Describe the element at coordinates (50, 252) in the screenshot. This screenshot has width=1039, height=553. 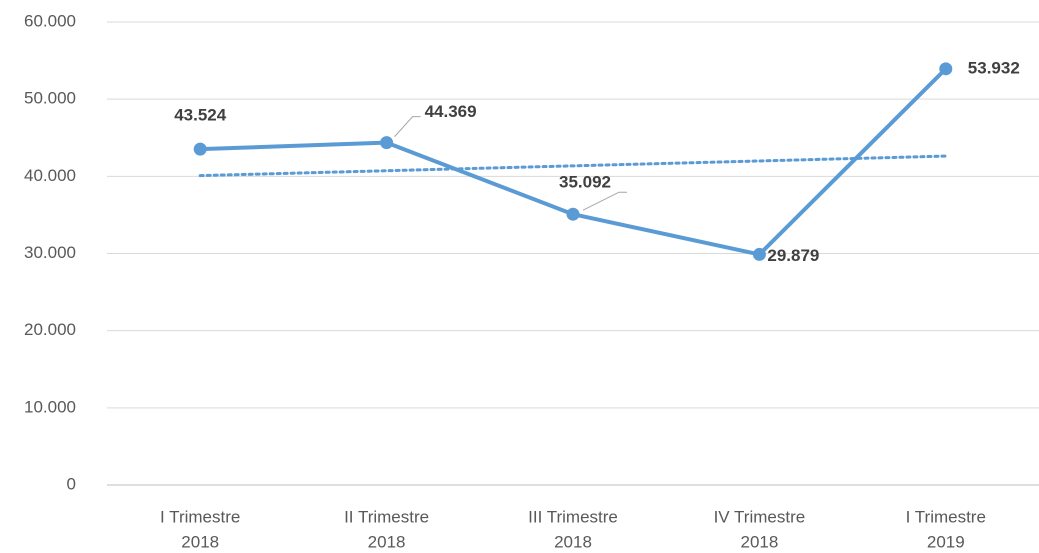
I see `y-tick-label: 30.000` at that location.